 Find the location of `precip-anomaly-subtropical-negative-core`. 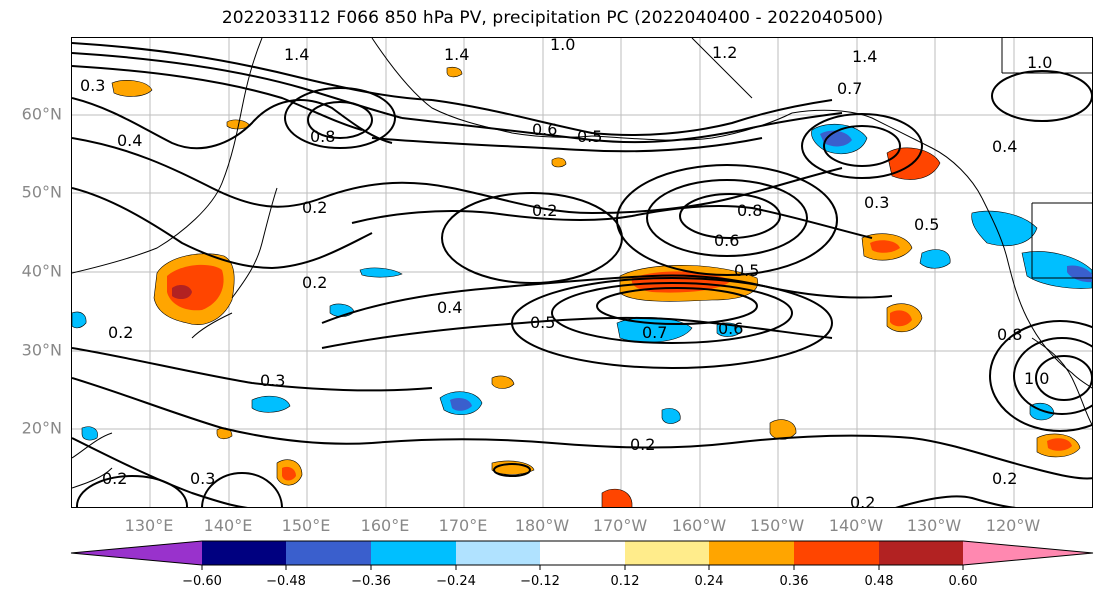

precip-anomaly-subtropical-negative-core is located at coordinates (461, 404).